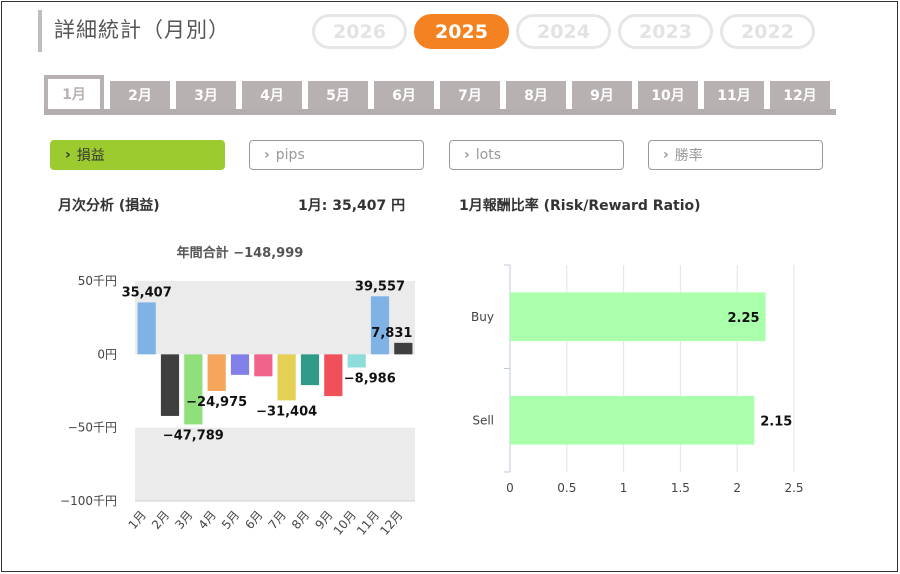 The height and width of the screenshot is (574, 900). Describe the element at coordinates (240, 253) in the screenshot. I see `chart-title: 年間合計 −148,999` at that location.